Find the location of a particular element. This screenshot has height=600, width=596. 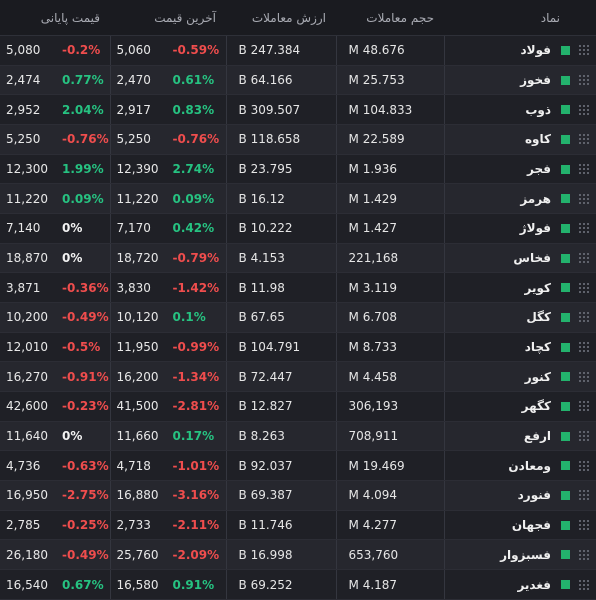

symbol-name: کنور is located at coordinates (537, 376).